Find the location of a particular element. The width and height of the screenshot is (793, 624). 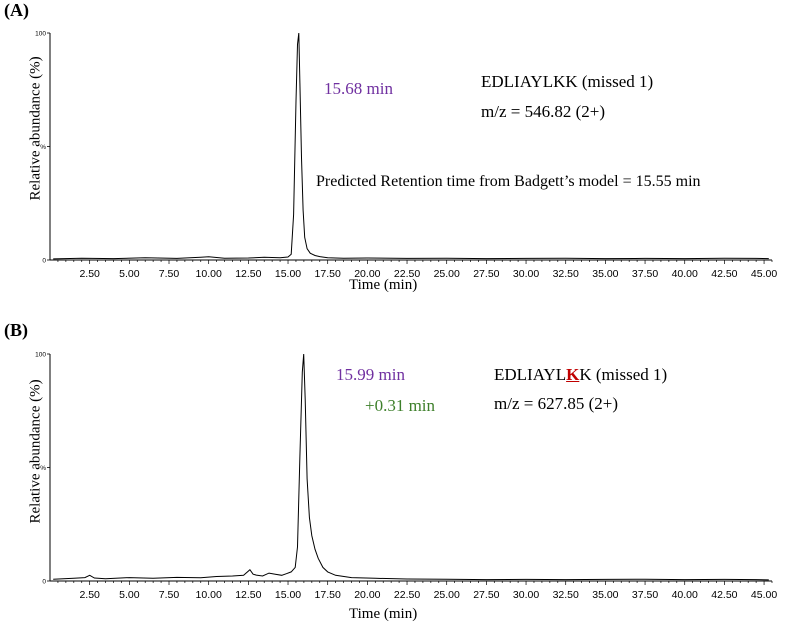

peak-retention-label: 15.68 min is located at coordinates (358, 88).